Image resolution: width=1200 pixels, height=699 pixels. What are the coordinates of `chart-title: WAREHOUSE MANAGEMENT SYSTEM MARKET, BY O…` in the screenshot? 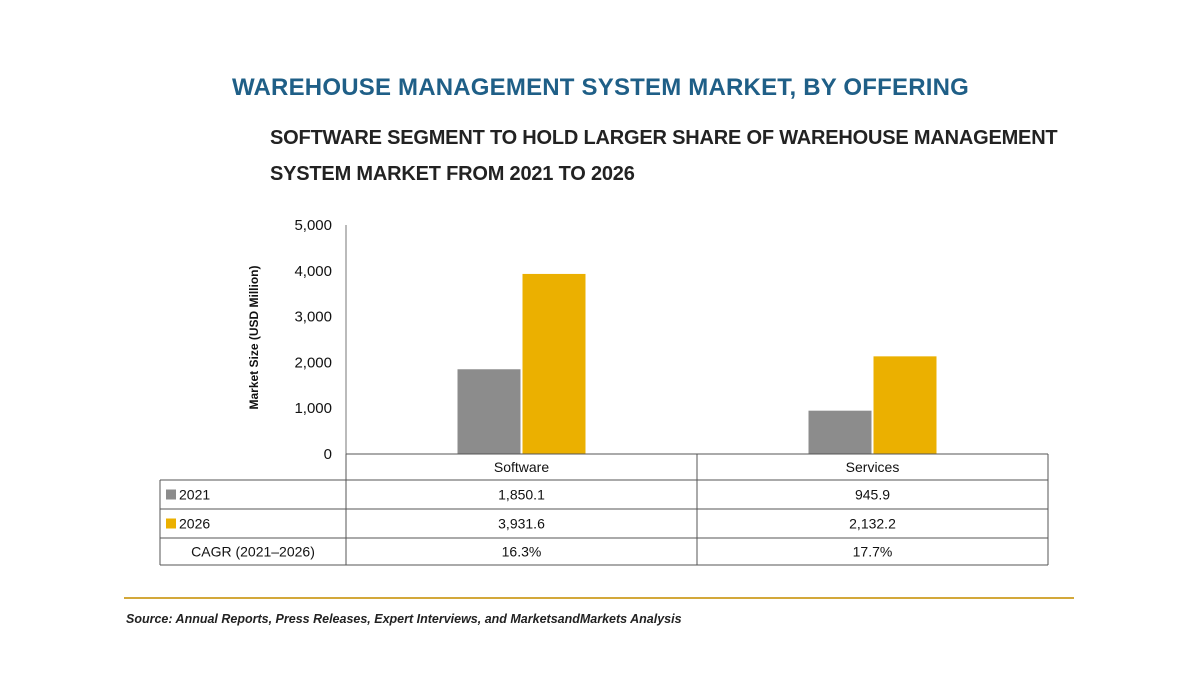 It's located at (600, 87).